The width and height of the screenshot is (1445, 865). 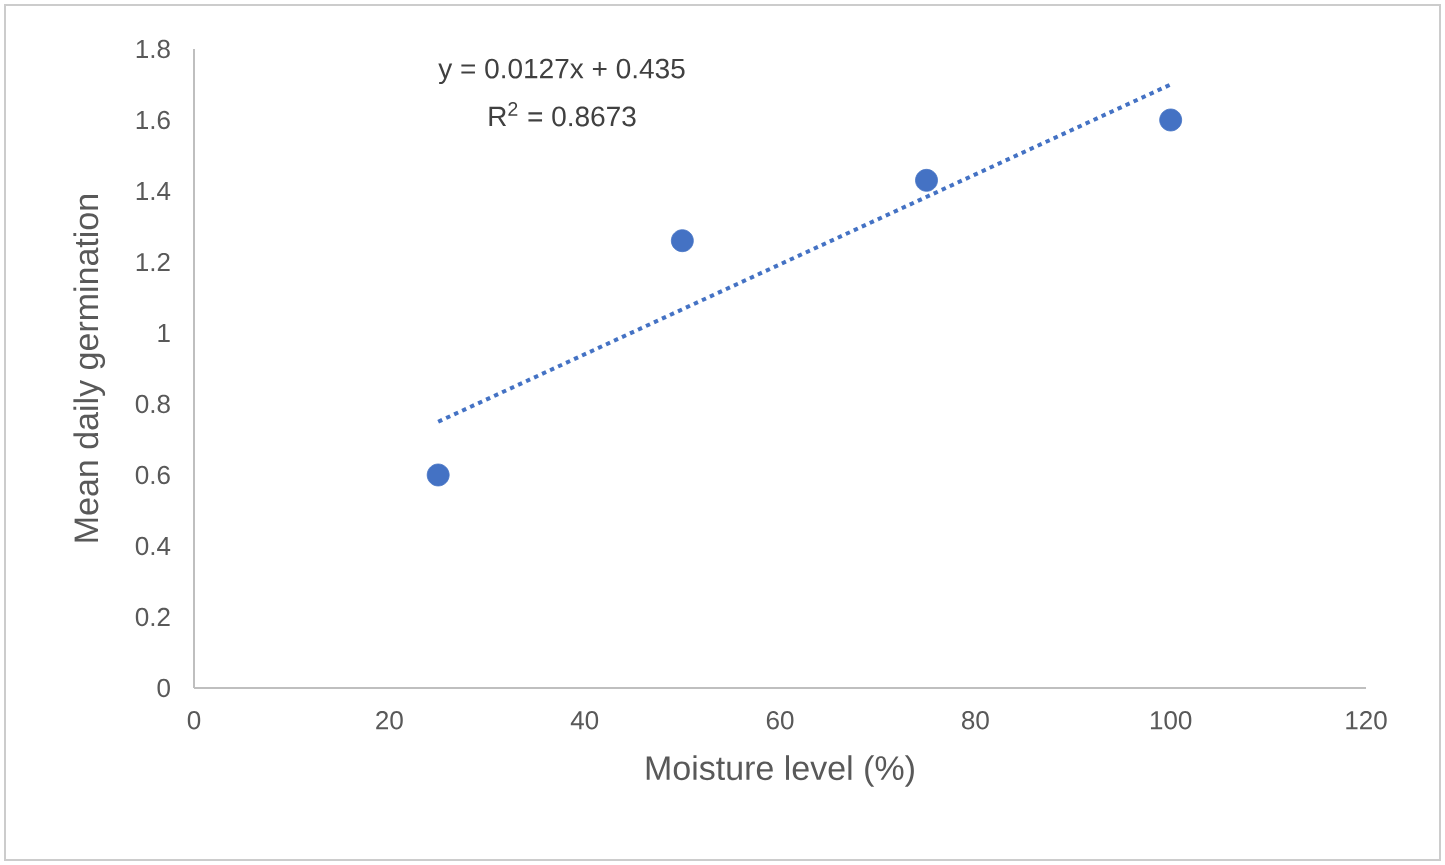 What do you see at coordinates (153, 262) in the screenshot?
I see `y-tick-label: 1.2` at bounding box center [153, 262].